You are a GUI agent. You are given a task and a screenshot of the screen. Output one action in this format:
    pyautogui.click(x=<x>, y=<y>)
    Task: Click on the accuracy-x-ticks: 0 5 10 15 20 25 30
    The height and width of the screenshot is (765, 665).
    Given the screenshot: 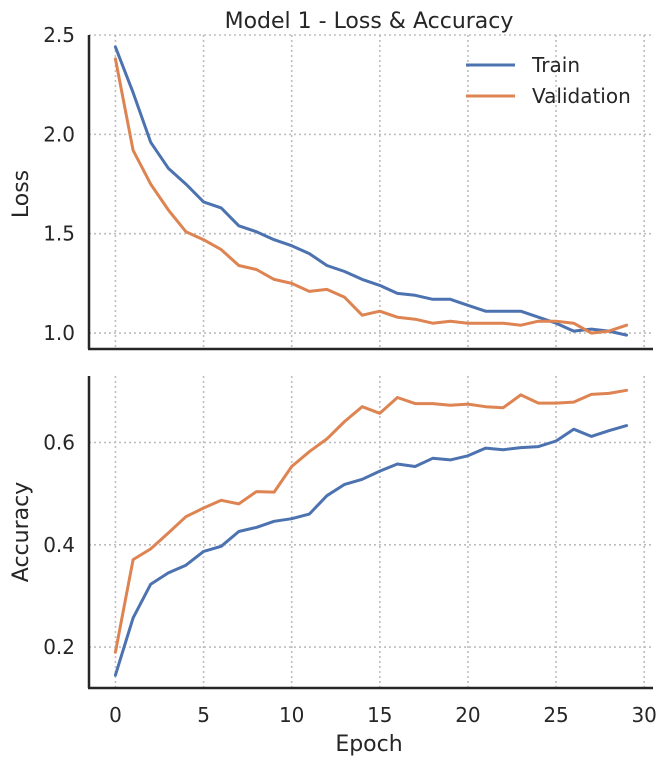 What is the action you would take?
    pyautogui.click(x=383, y=715)
    